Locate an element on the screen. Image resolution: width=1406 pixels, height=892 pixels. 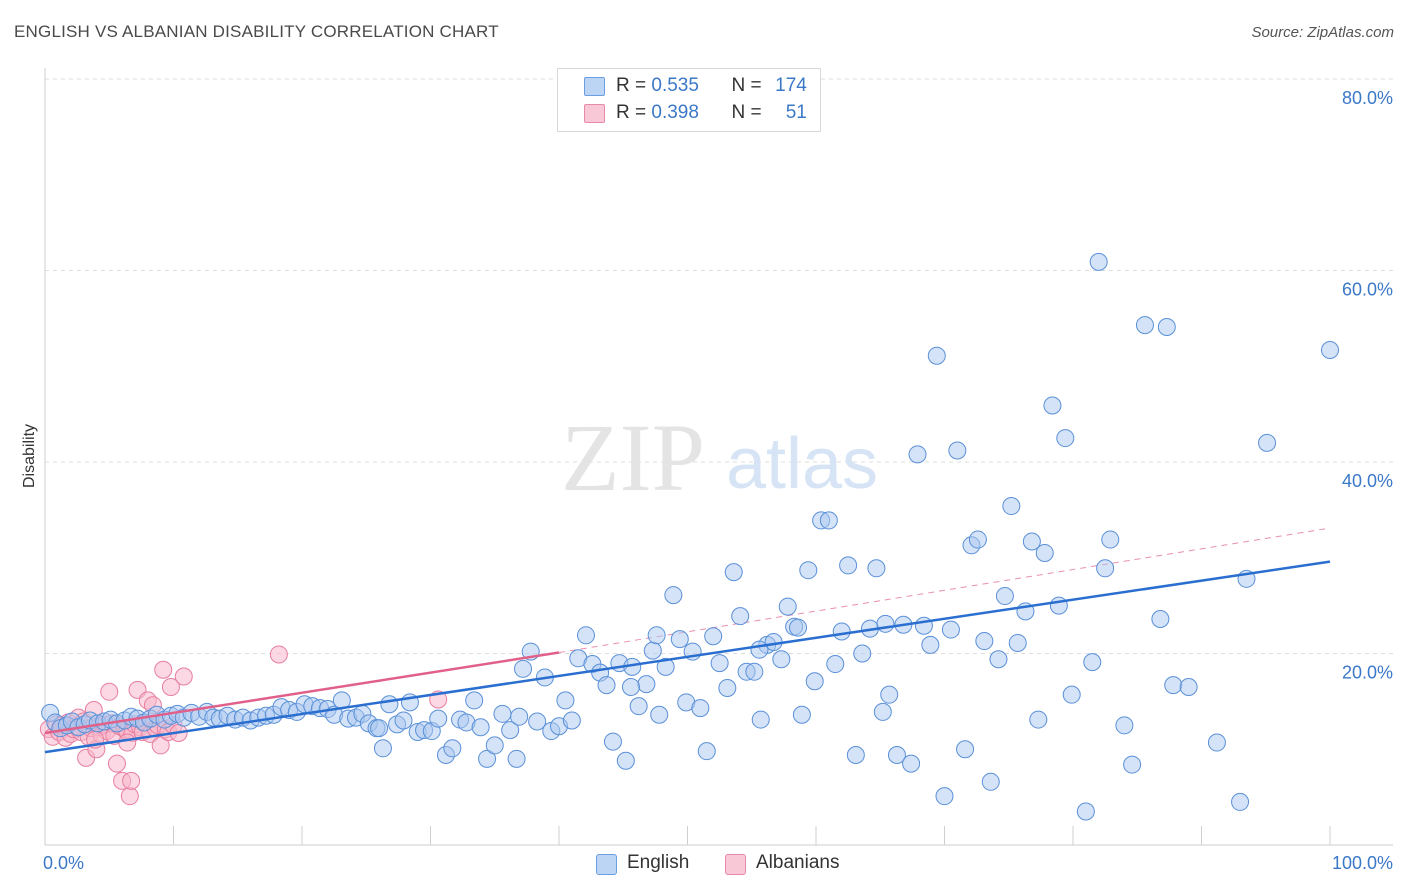
legend-n-value: 51 is located at coordinates (796, 112).